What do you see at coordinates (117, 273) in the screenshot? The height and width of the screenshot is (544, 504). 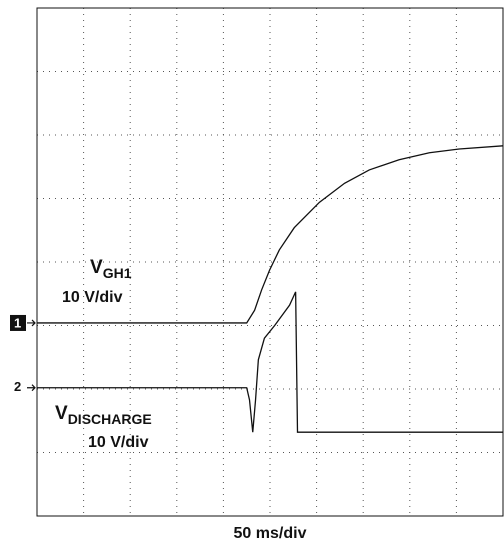 I see `label-subscript: GH1` at bounding box center [117, 273].